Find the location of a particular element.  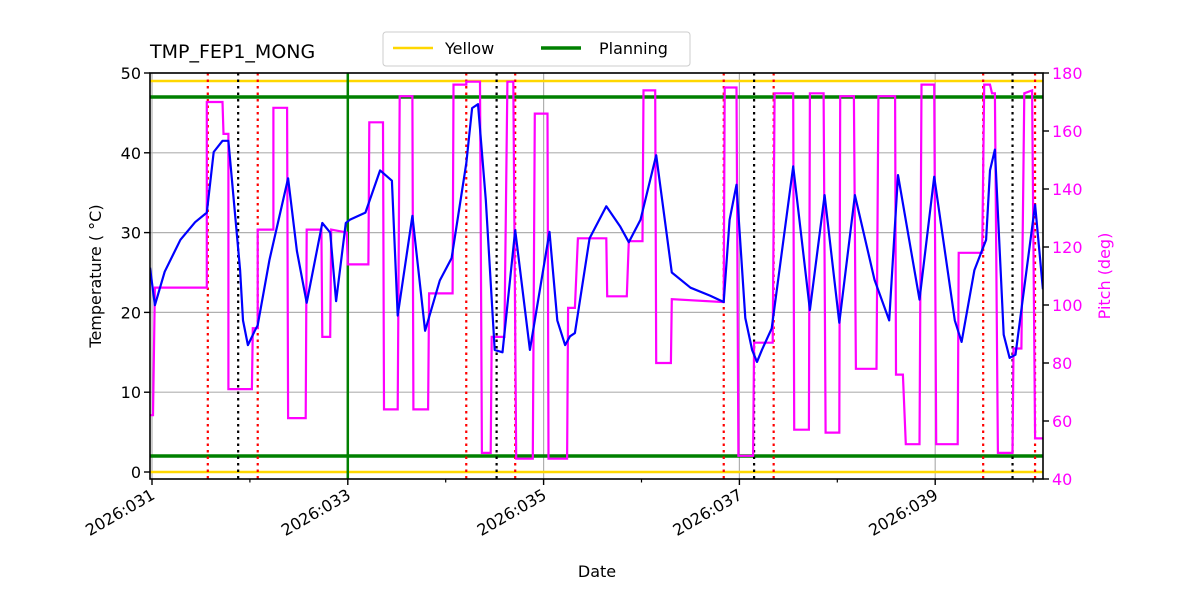

y2-axis-title: Pitch (deg) is located at coordinates (1104, 276).